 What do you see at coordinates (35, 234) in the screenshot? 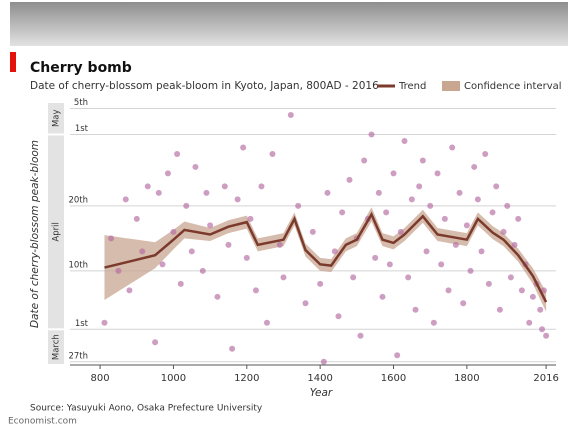
I see `y-axis-label: Date of cherry-blossom peak-bloom` at bounding box center [35, 234].